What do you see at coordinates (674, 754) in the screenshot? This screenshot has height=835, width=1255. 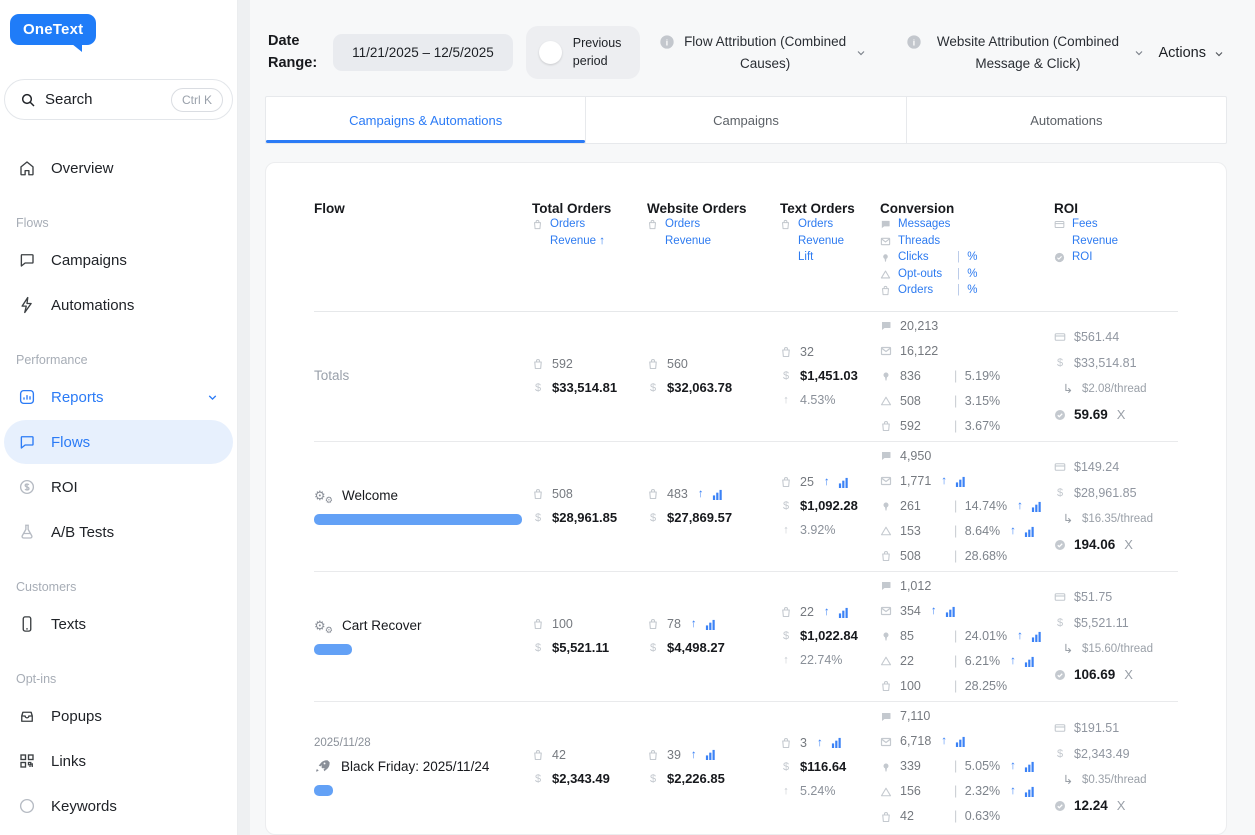 I see `website-orders-value: 39` at bounding box center [674, 754].